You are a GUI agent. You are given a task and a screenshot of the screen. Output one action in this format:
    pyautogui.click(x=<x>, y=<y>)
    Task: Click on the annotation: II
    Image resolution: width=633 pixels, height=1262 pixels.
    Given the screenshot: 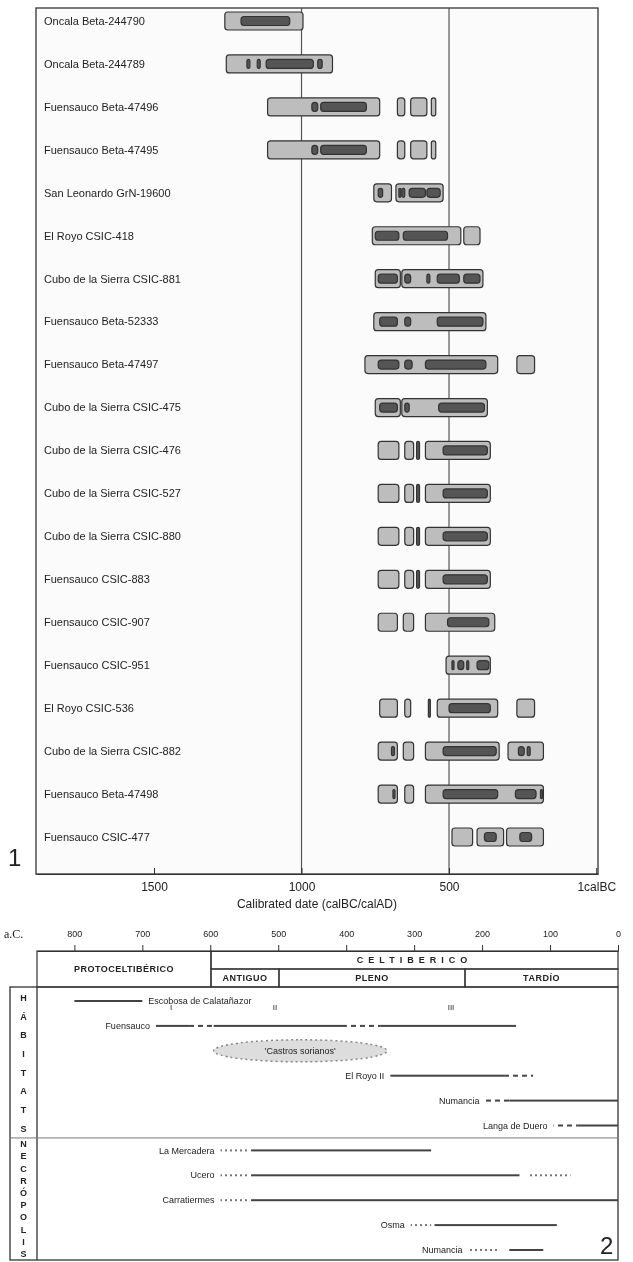 What is the action you would take?
    pyautogui.click(x=275, y=1007)
    